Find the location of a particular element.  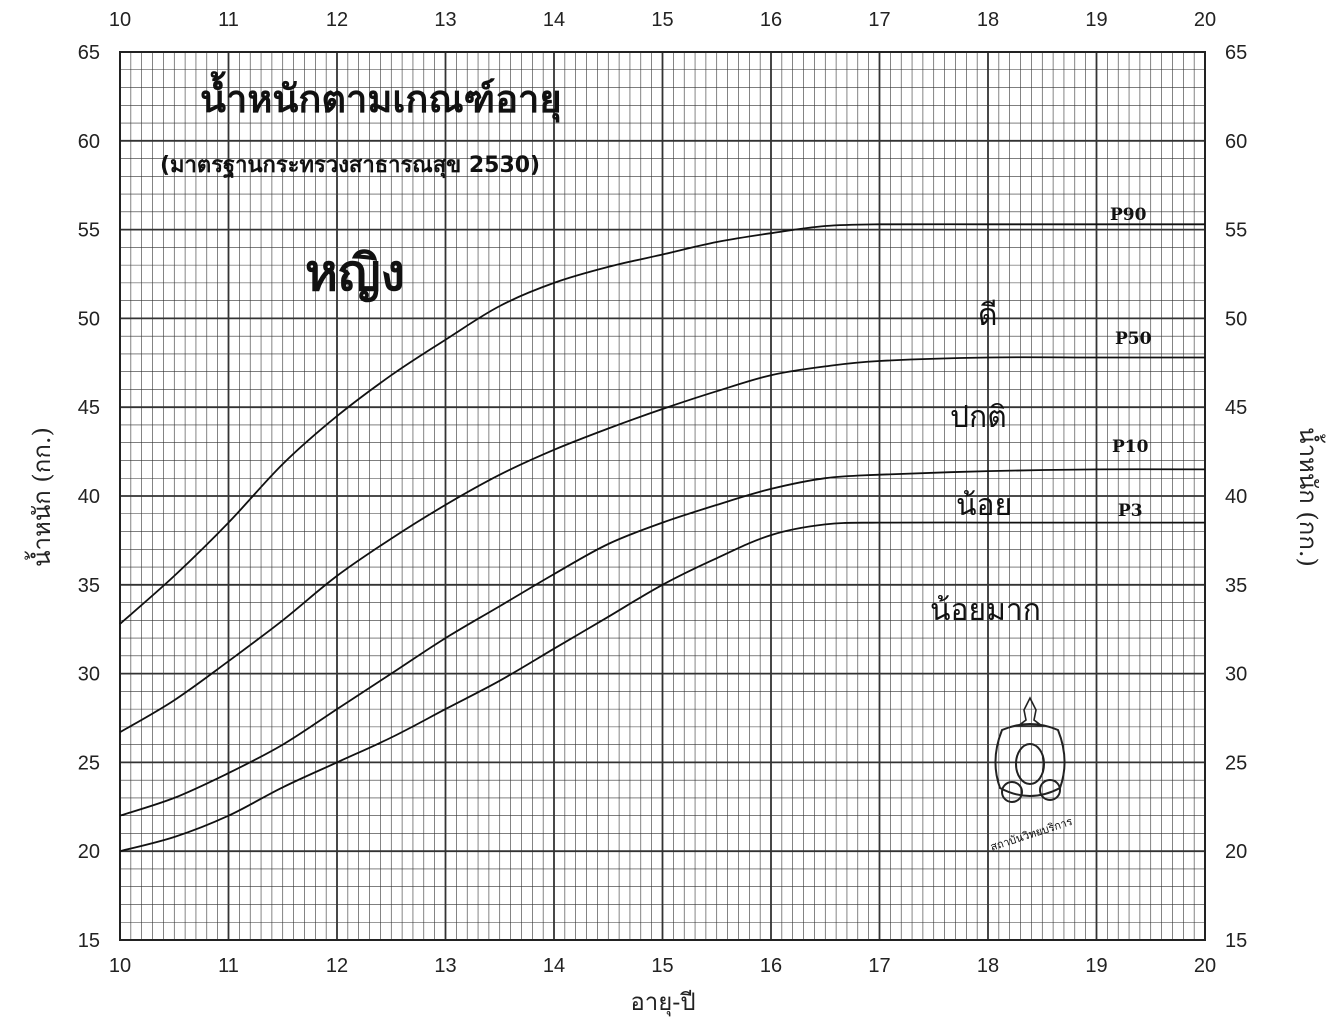

x-tick-label: 15 is located at coordinates (662, 966).